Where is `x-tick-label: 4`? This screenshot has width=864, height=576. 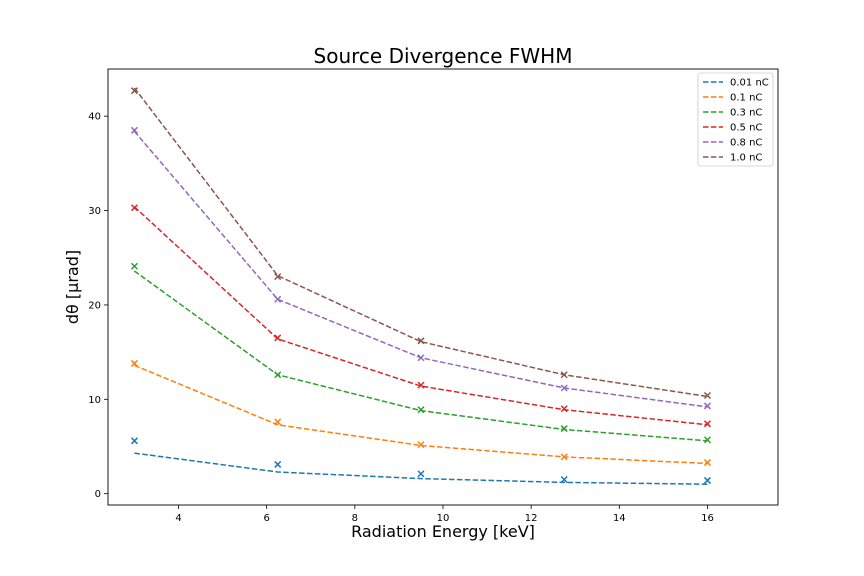
x-tick-label: 4 is located at coordinates (178, 518).